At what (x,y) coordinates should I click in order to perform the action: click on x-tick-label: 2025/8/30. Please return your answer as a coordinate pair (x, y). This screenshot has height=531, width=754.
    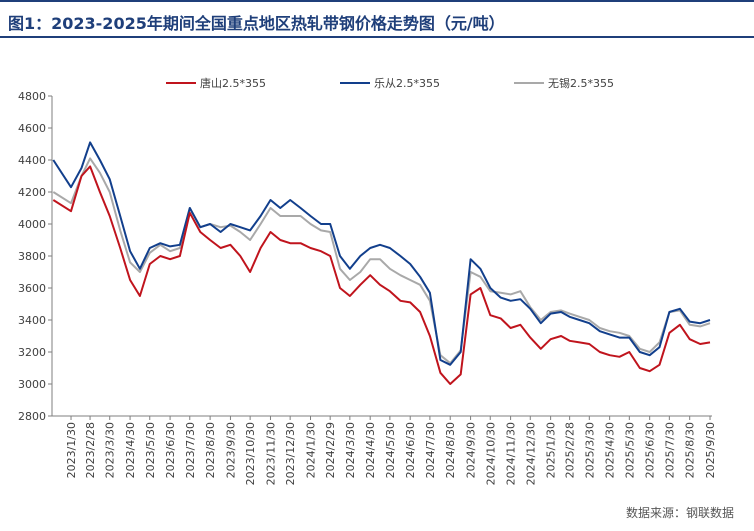
    Looking at the image, I should click on (690, 450).